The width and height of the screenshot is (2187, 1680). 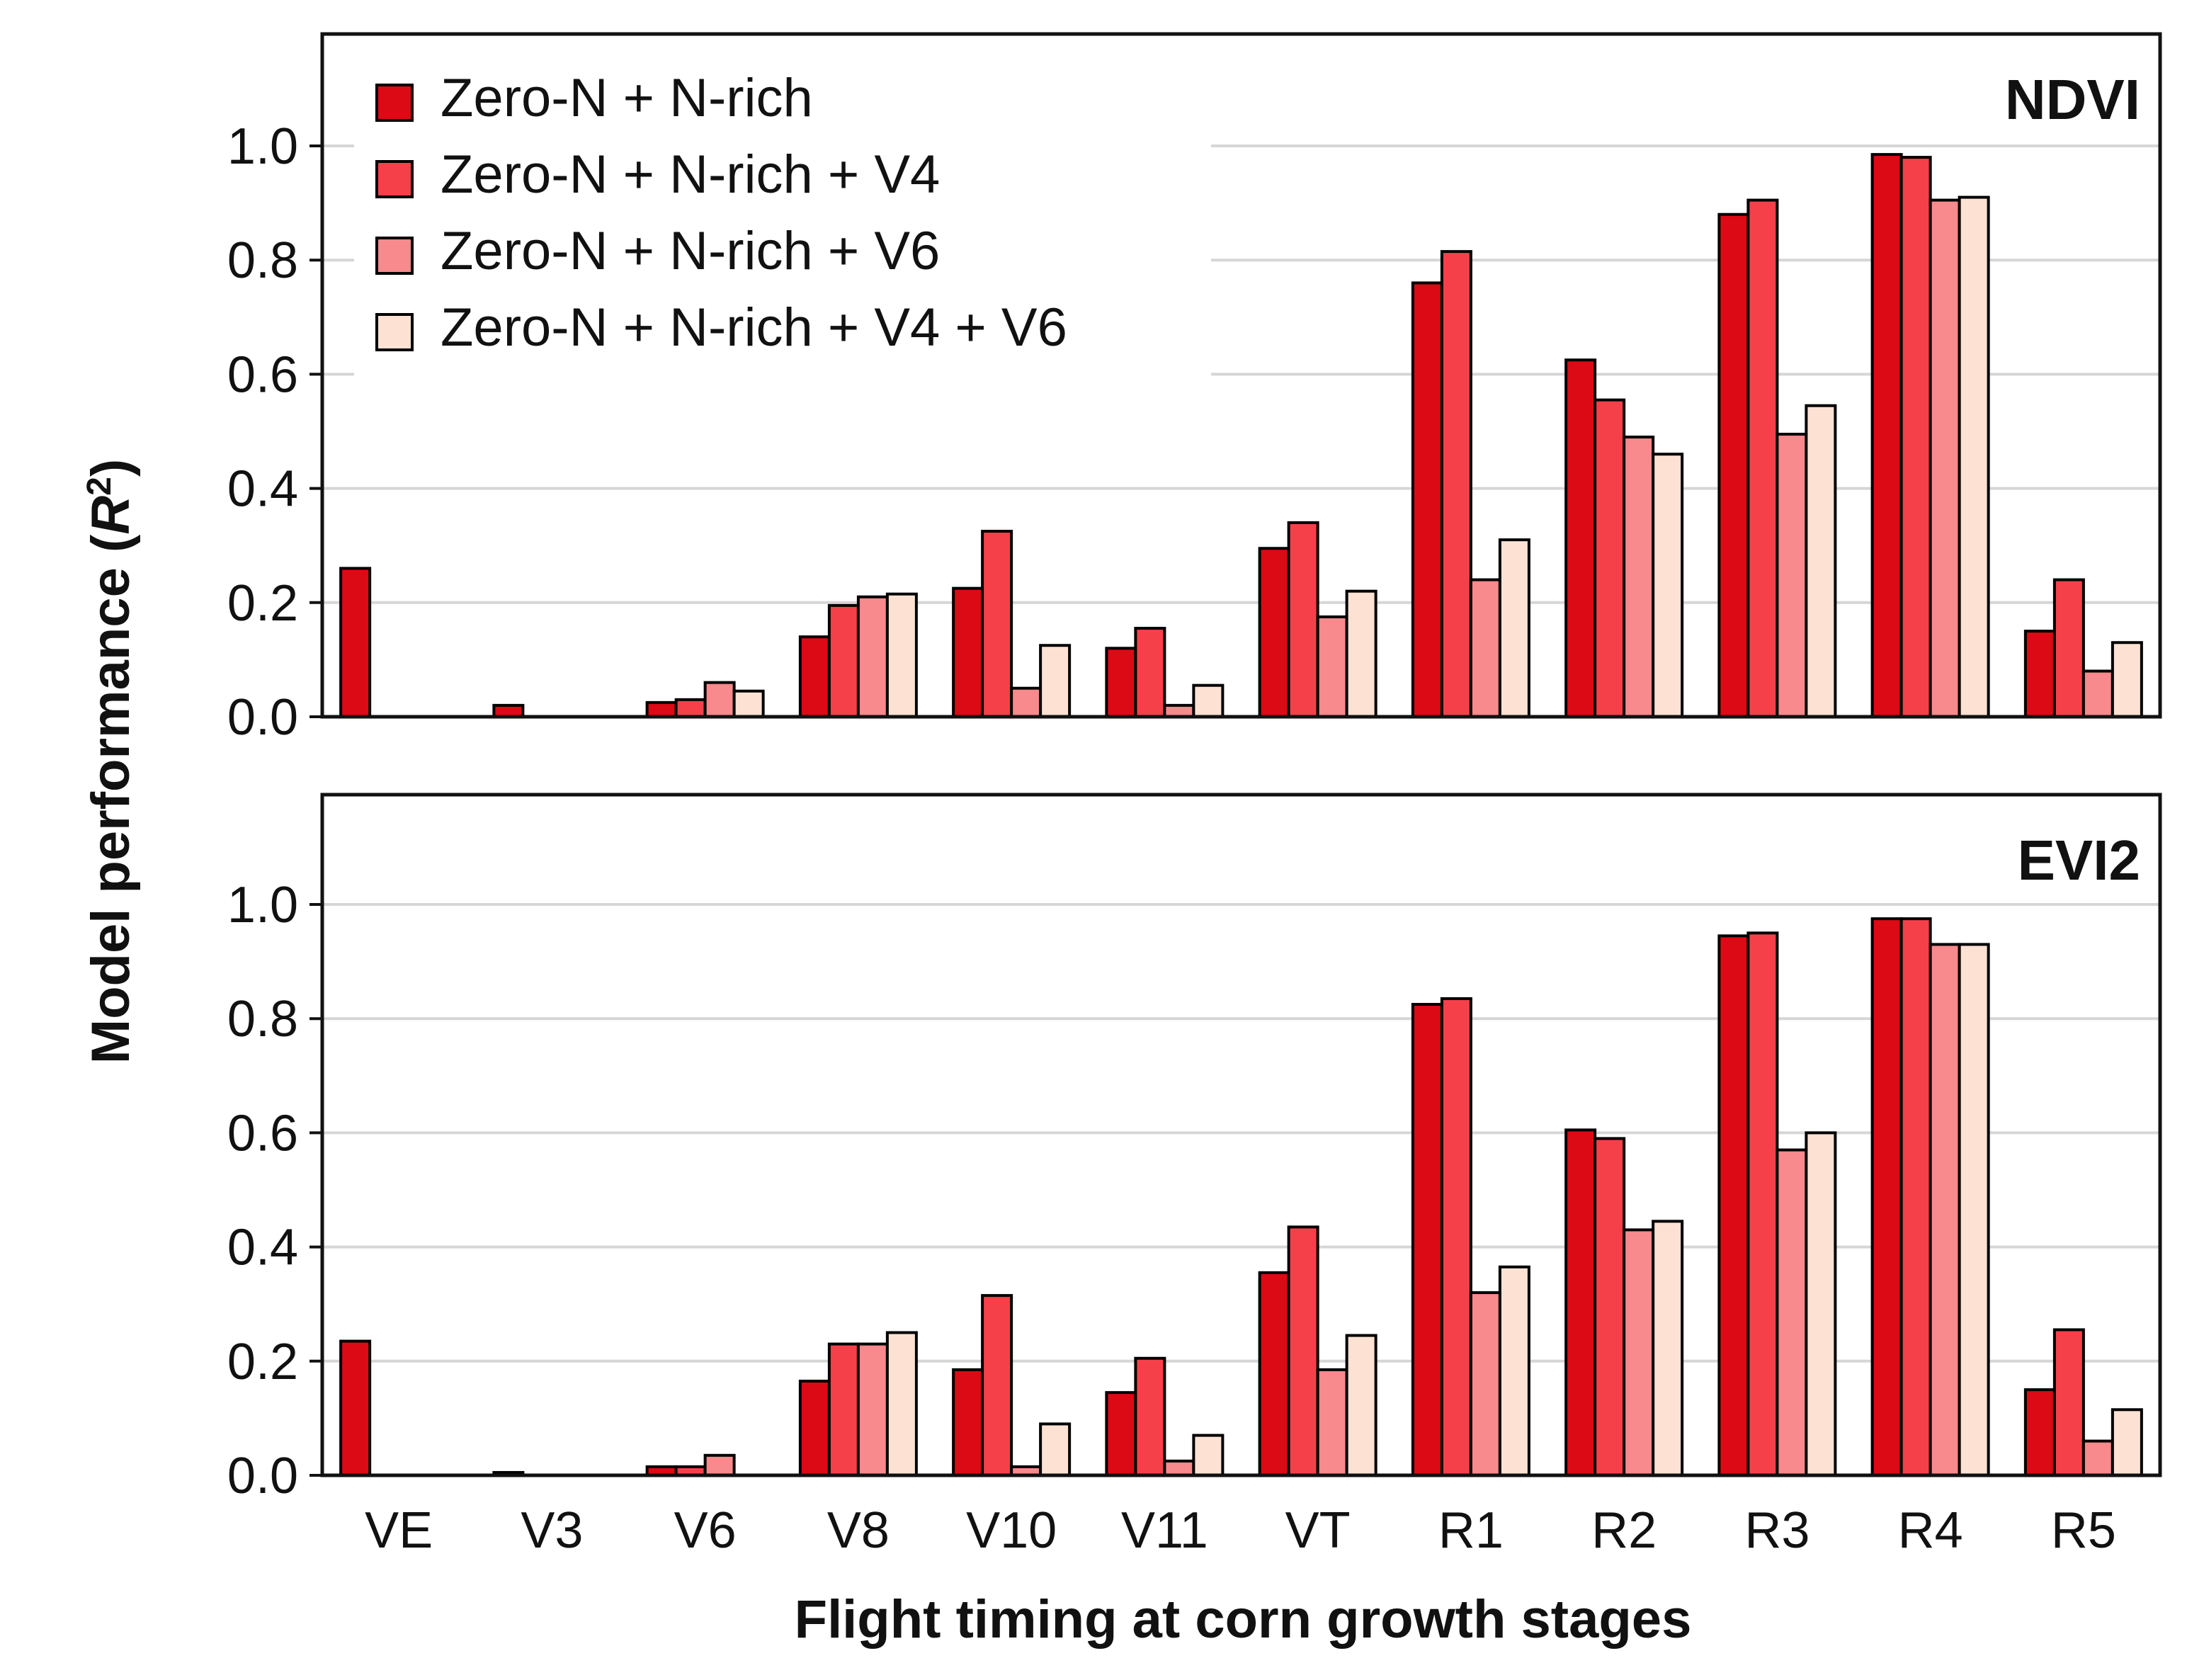 What do you see at coordinates (111, 516) in the screenshot?
I see `y-axis-title-variable: R` at bounding box center [111, 516].